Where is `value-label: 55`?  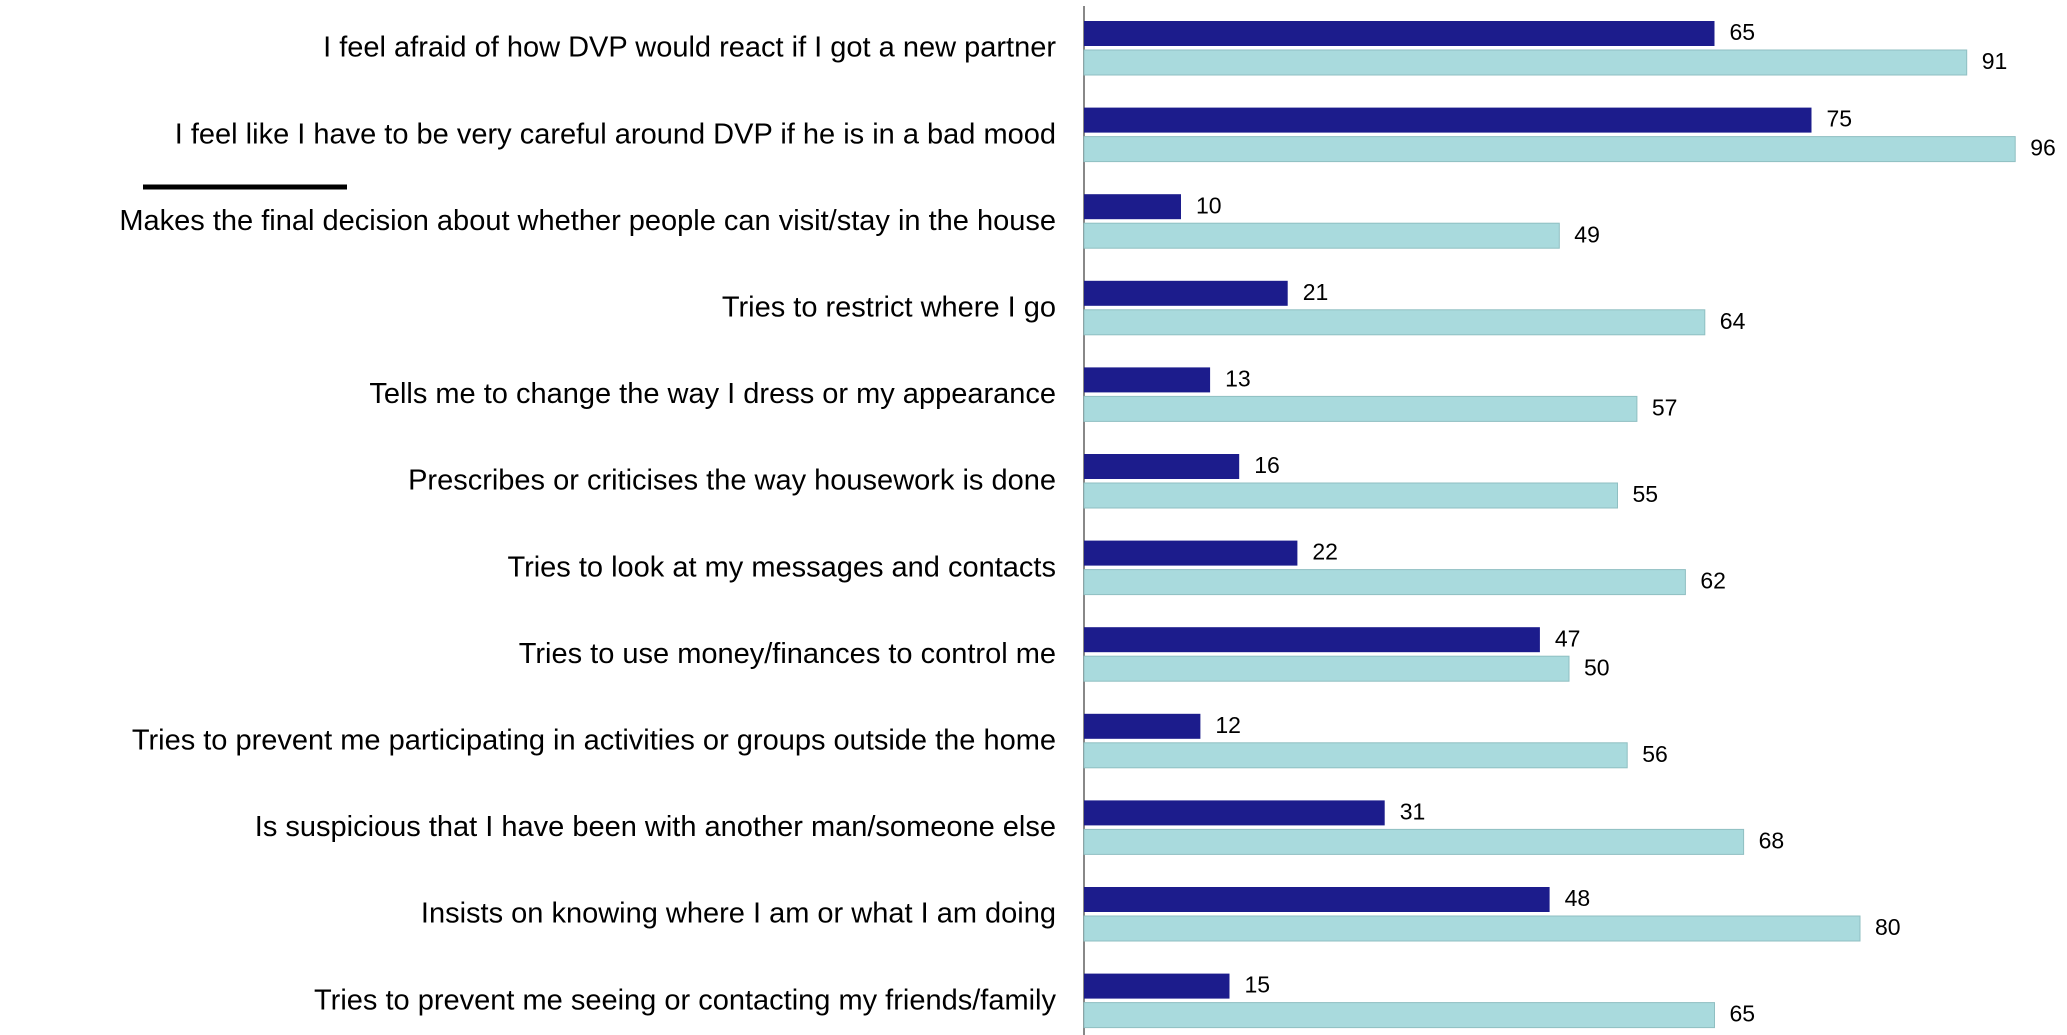
value-label: 55 is located at coordinates (1646, 494).